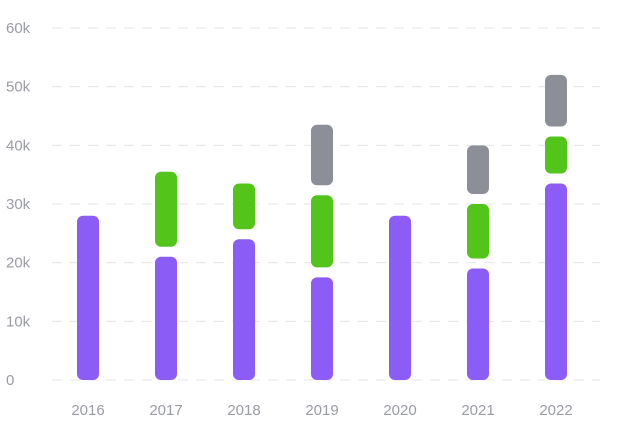 Image resolution: width=633 pixels, height=425 pixels. I want to click on y-tick-label: 60k, so click(18, 28).